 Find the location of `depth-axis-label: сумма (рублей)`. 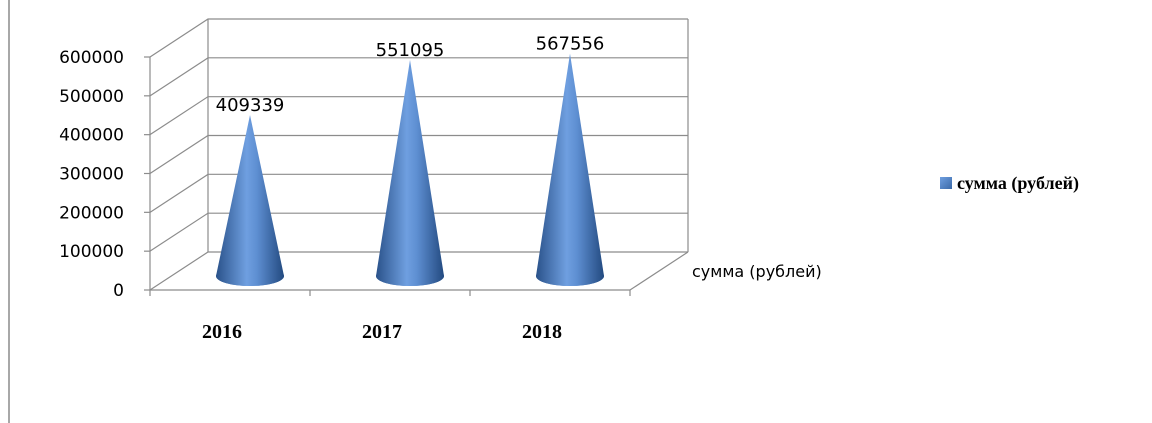

depth-axis-label: сумма (рублей) is located at coordinates (757, 271).